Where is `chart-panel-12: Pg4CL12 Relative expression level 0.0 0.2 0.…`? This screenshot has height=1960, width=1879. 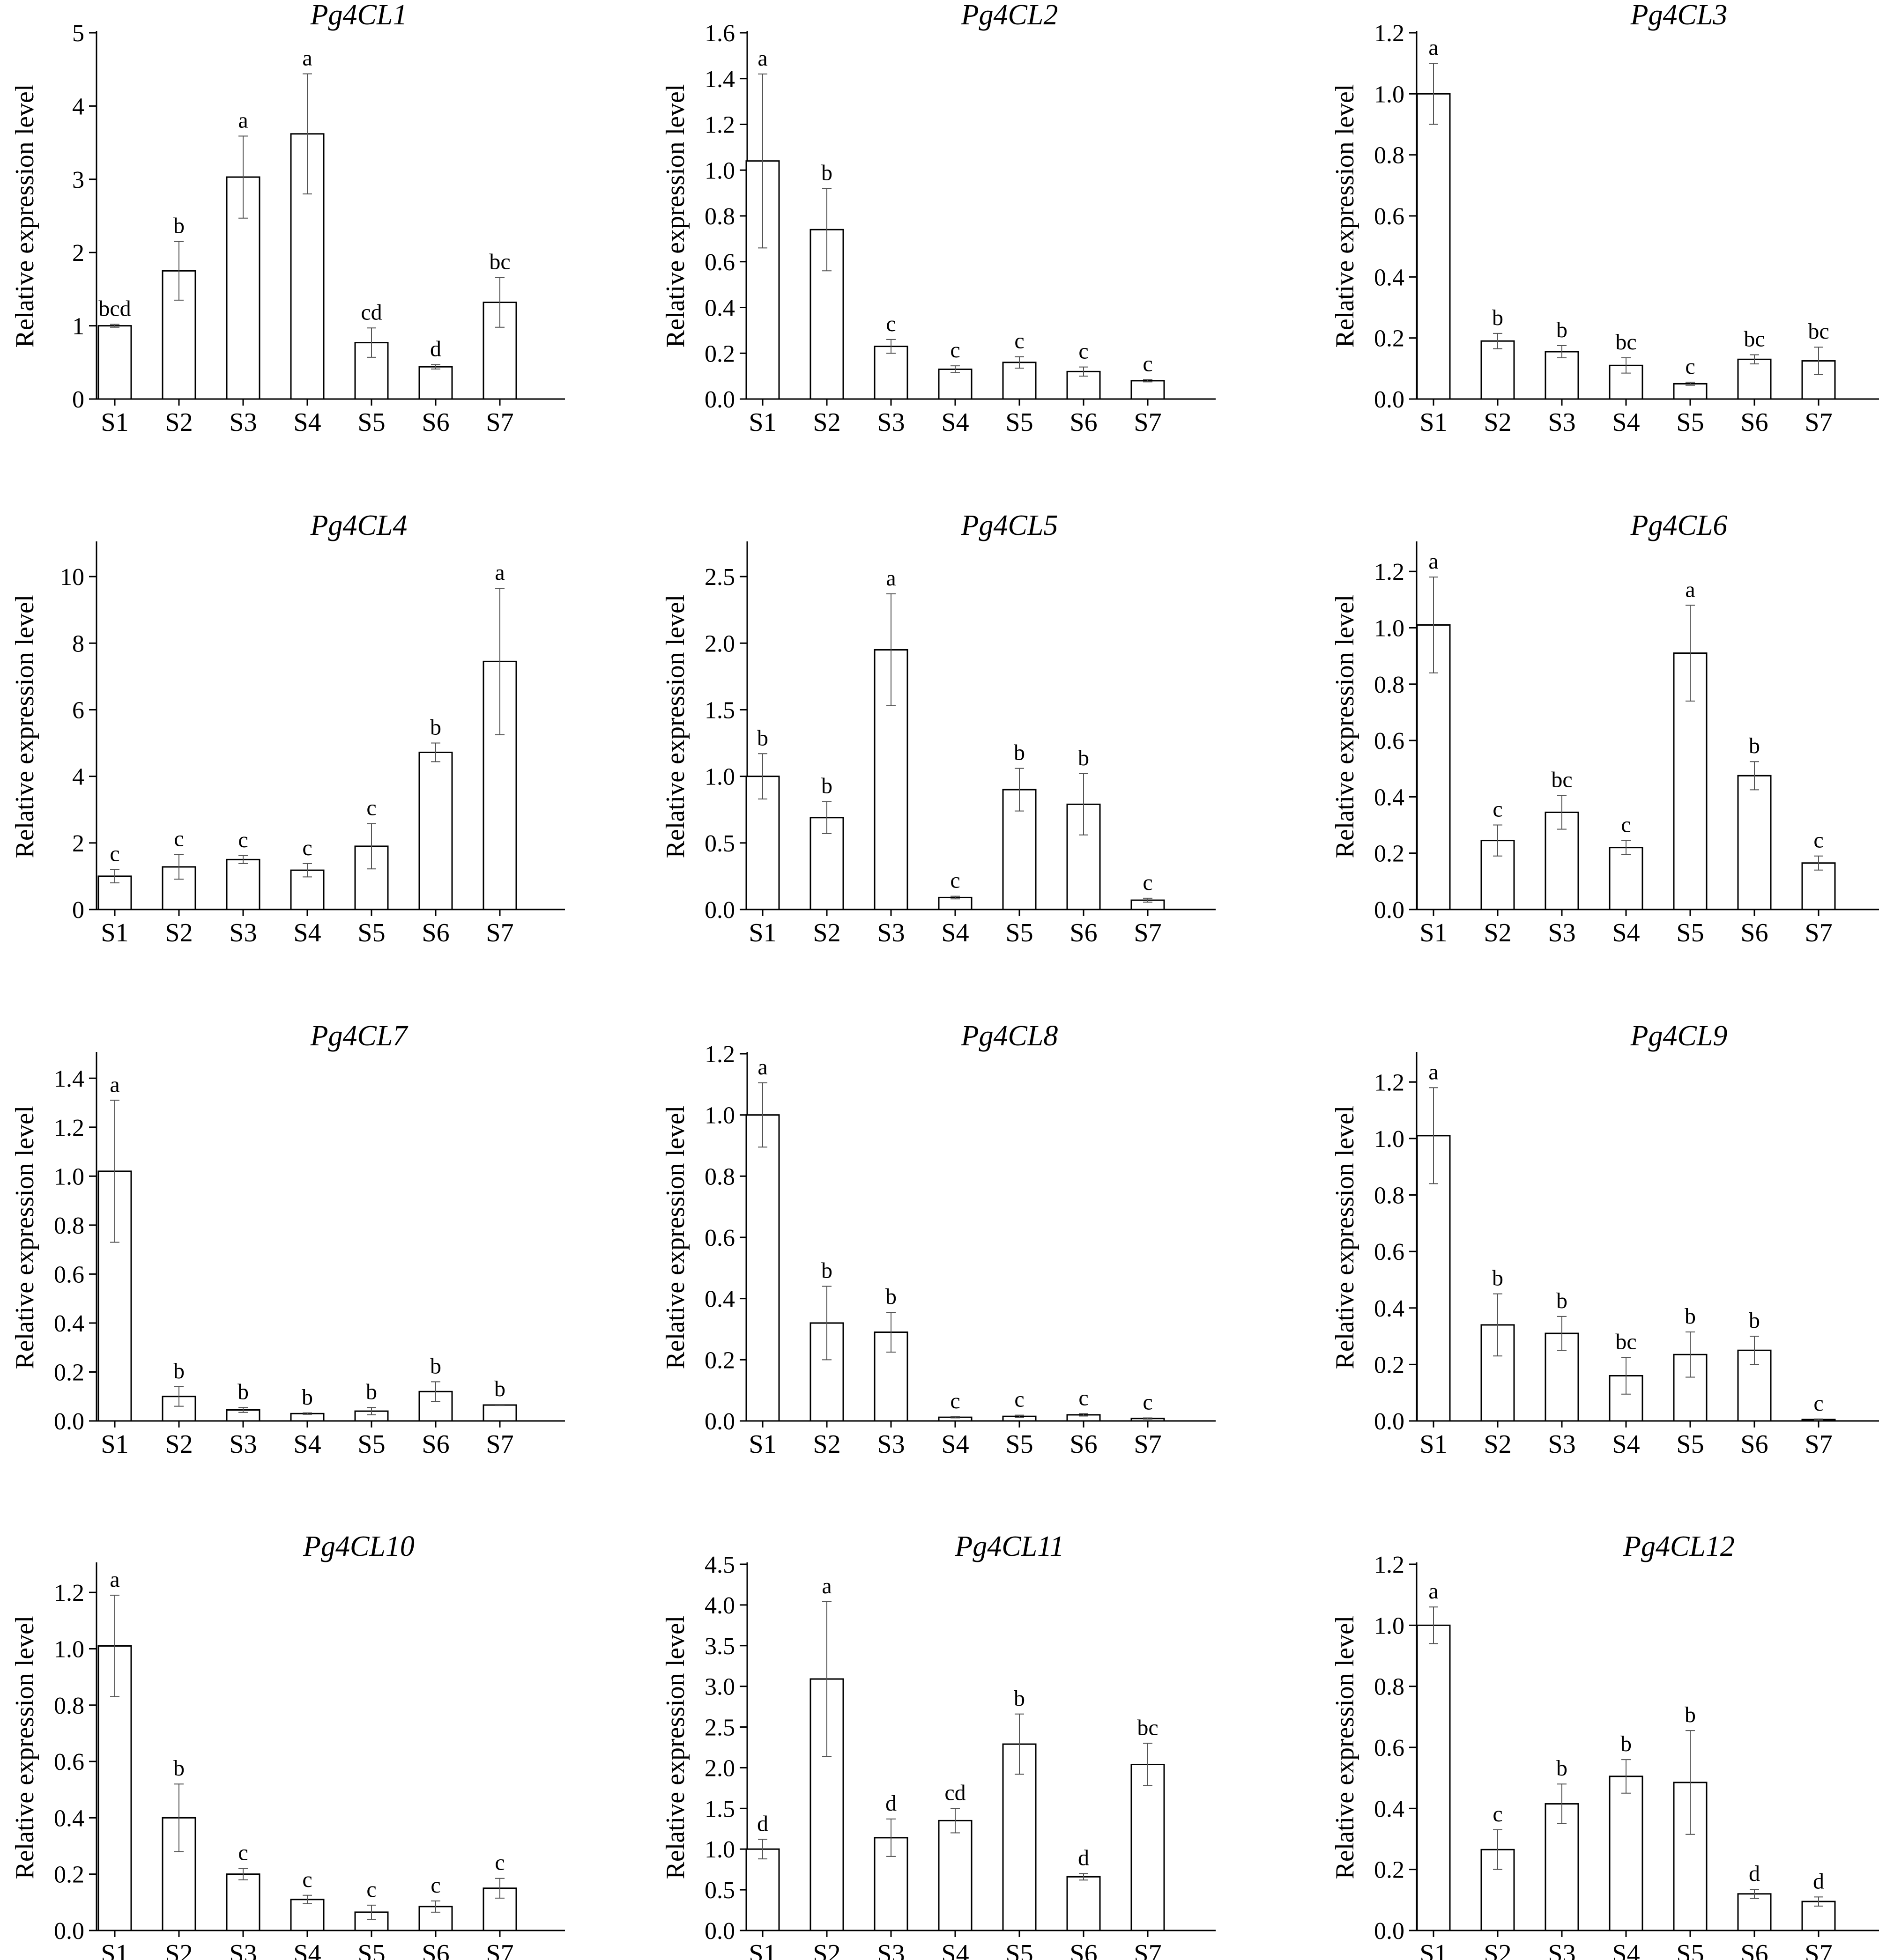
chart-panel-12: Pg4CL12 Relative expression level 0.0 0.2 0.… is located at coordinates (1604, 1745).